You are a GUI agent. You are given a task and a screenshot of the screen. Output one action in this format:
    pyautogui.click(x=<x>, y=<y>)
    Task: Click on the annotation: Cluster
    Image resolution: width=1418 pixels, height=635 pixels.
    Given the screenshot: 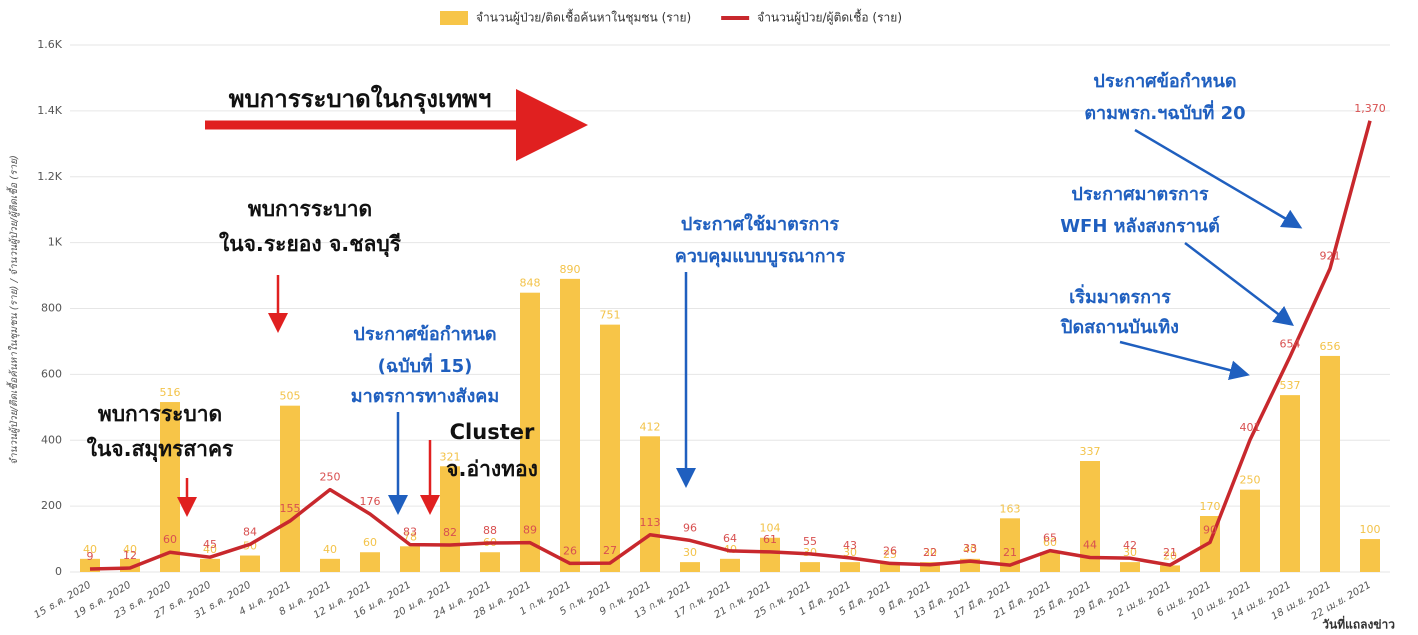 What is the action you would take?
    pyautogui.click(x=492, y=432)
    